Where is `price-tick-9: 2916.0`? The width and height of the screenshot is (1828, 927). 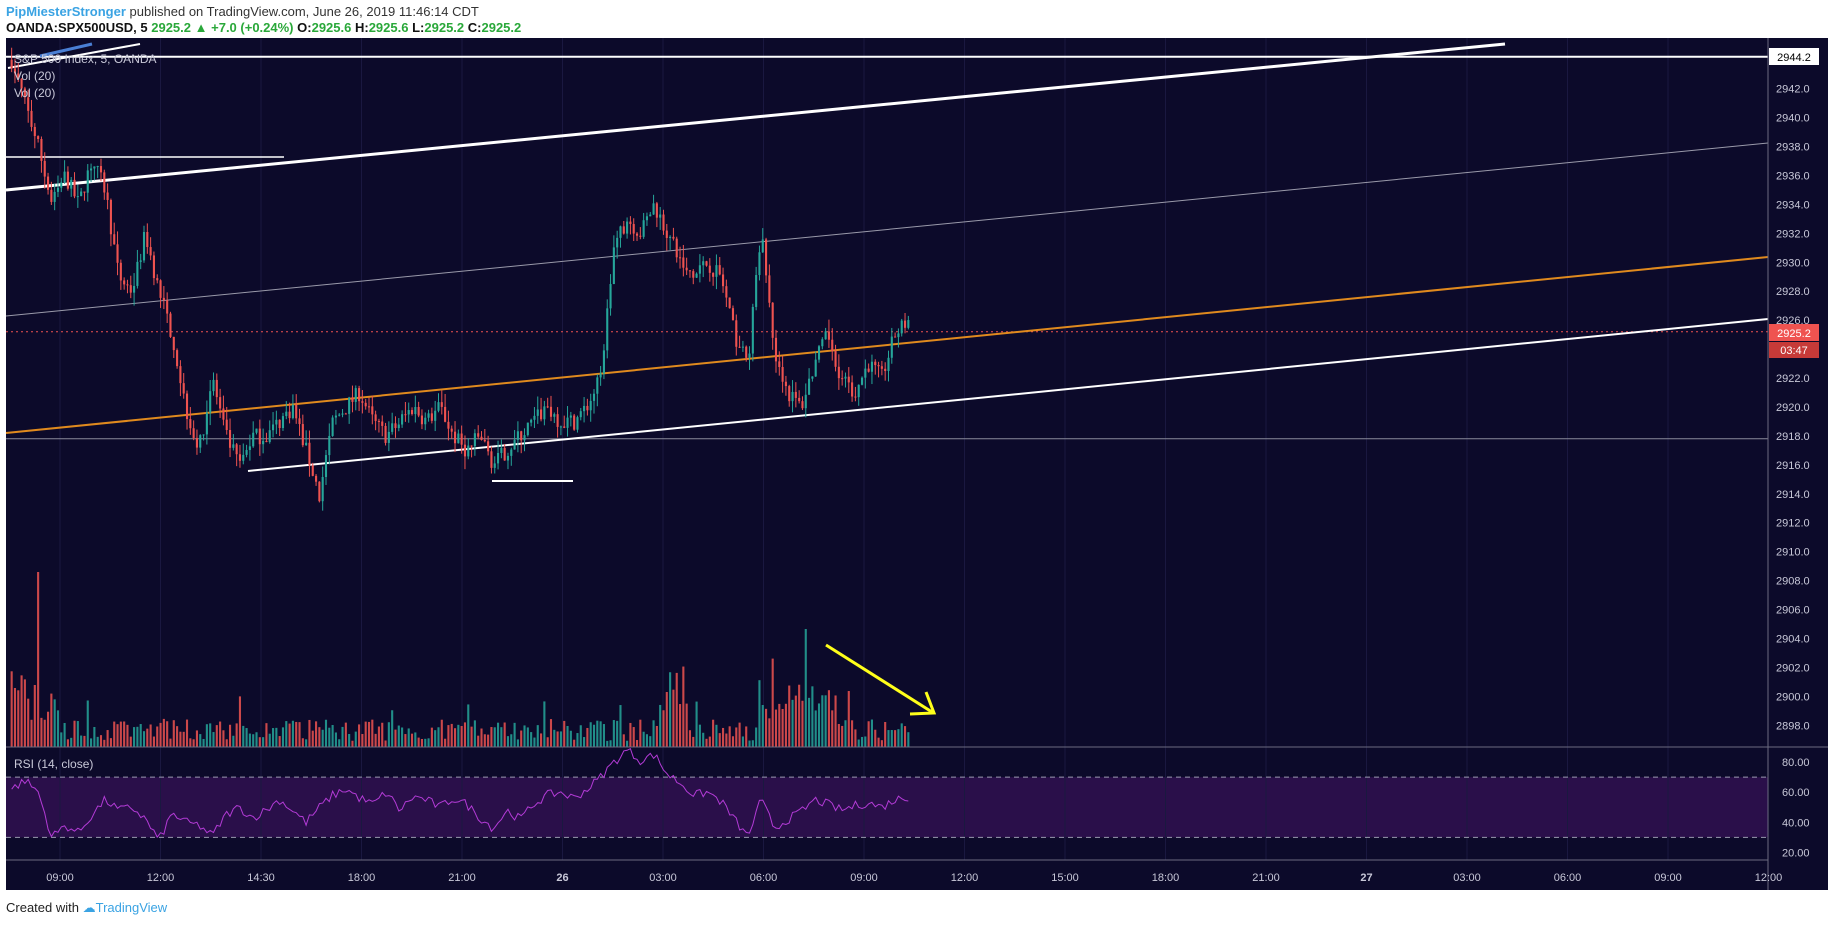
price-tick-9: 2916.0 is located at coordinates (1793, 466).